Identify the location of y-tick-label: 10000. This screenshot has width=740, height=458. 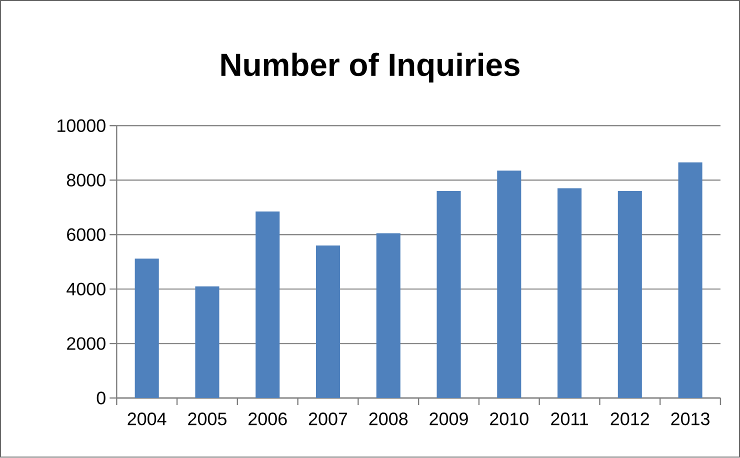
(82, 125).